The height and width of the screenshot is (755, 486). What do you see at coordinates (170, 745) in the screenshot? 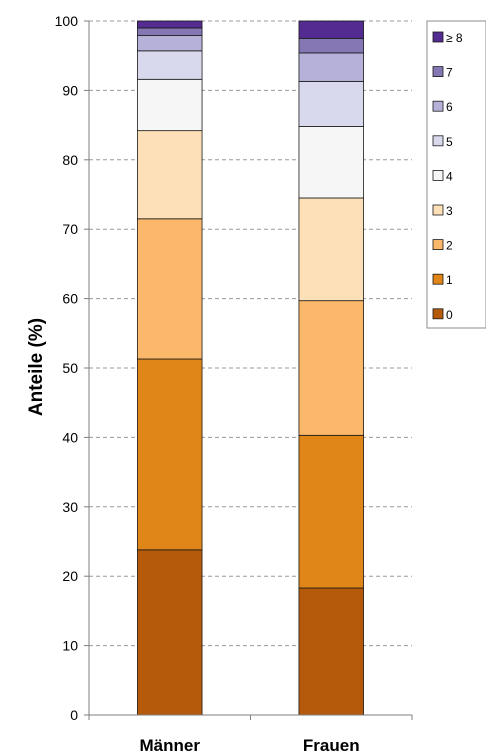
I see `x-category-label: Männer` at bounding box center [170, 745].